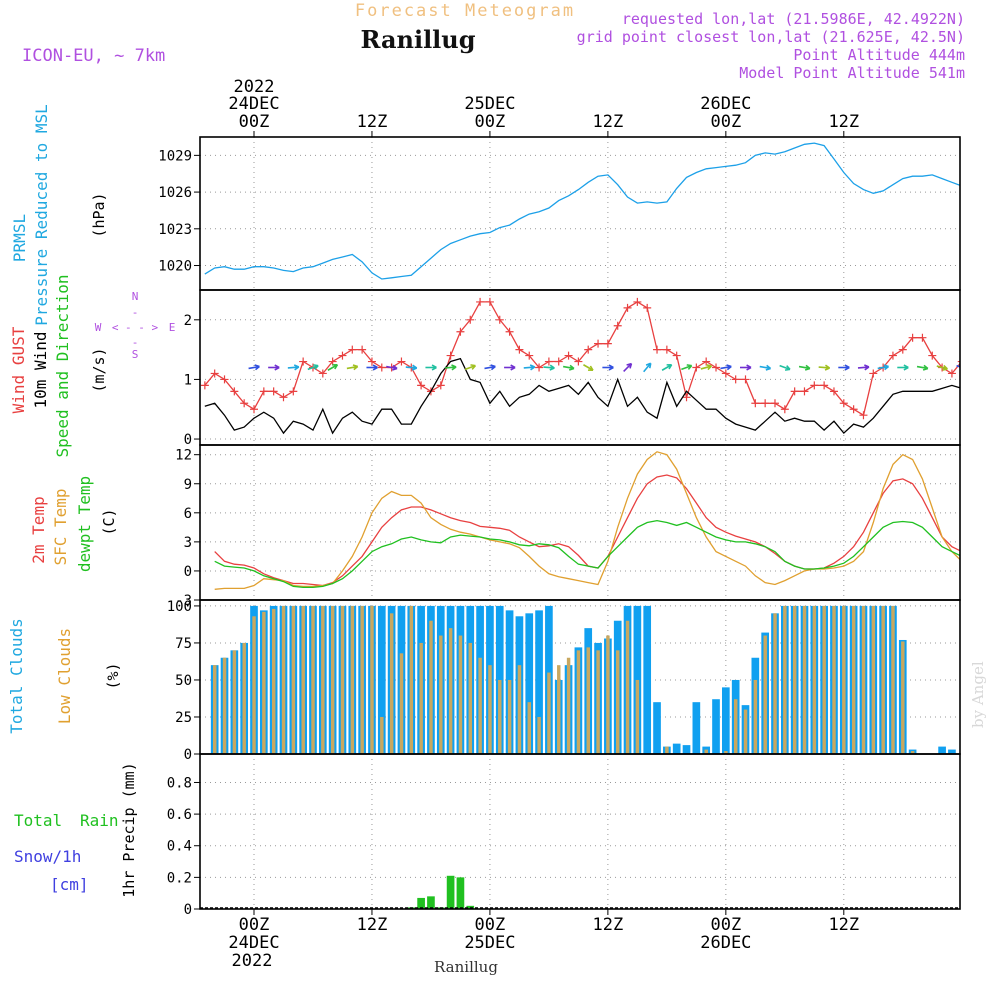  Describe the element at coordinates (372, 122) in the screenshot. I see `top-time-label: 12Z` at that location.